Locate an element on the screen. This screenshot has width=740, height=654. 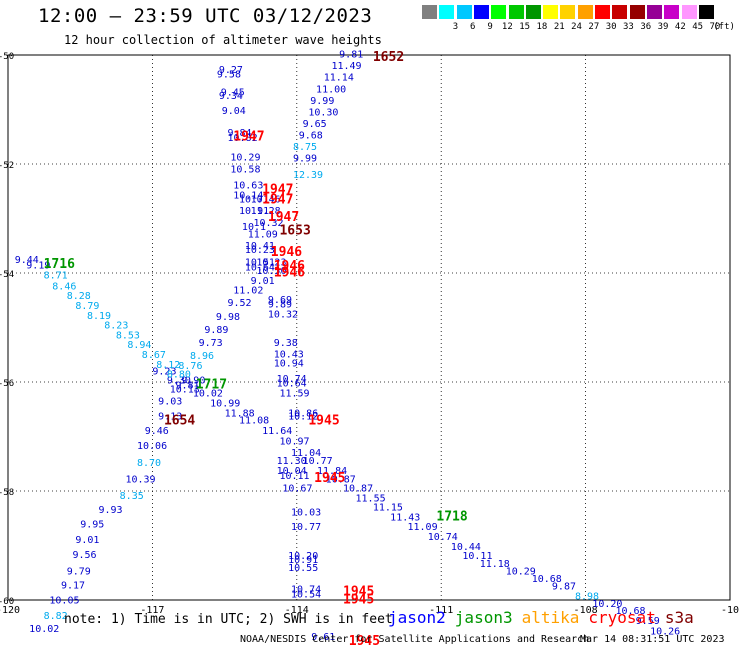
wave-height-label: 9.13 is located at coordinates (170, 417).